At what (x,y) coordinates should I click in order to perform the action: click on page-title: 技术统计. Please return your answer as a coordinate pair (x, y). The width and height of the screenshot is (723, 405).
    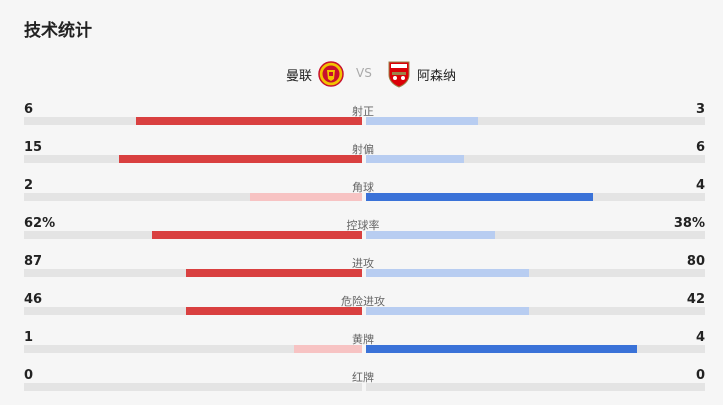
    Looking at the image, I should click on (58, 31).